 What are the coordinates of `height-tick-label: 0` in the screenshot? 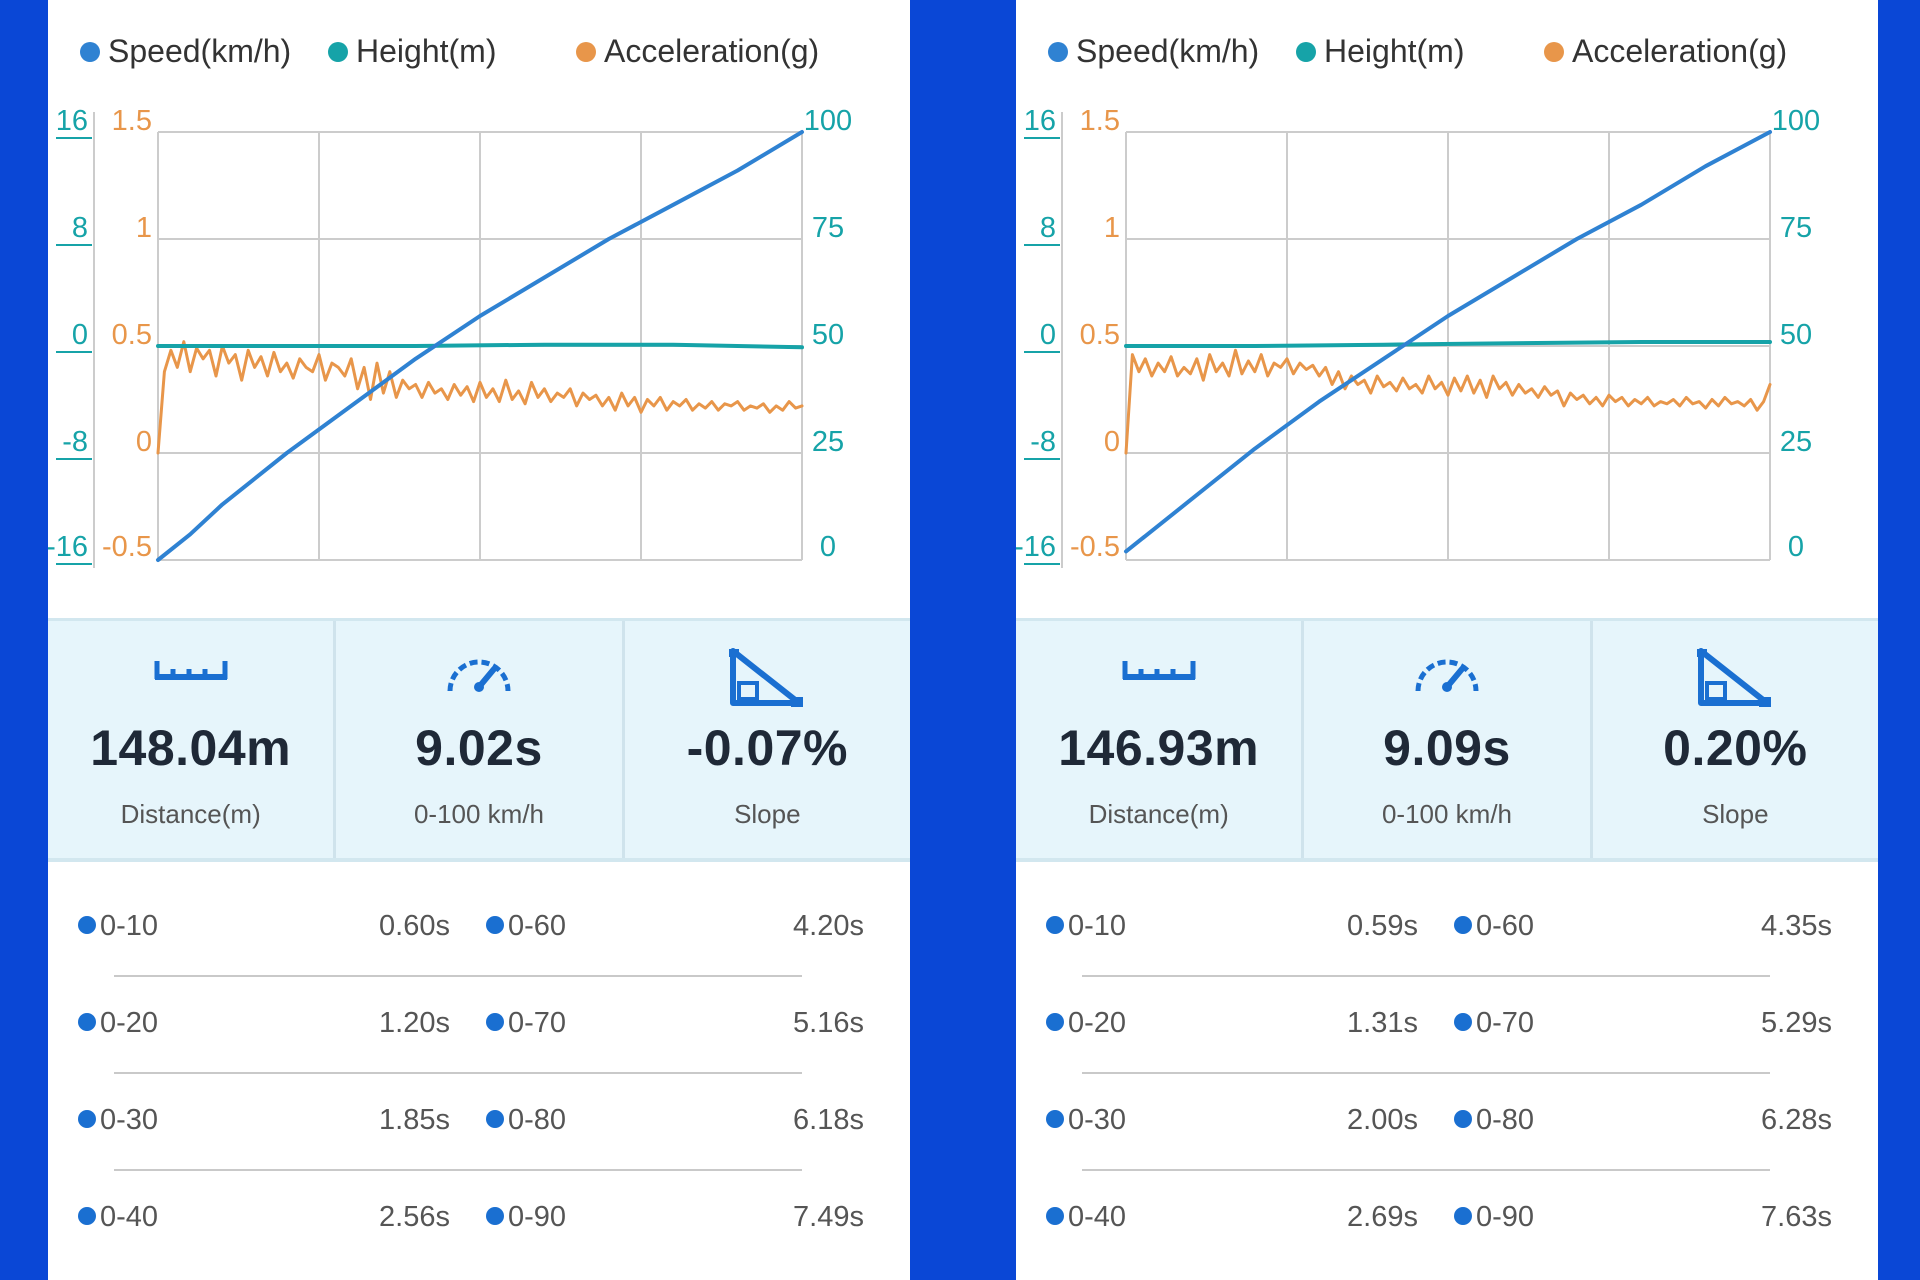 It's located at (1048, 335).